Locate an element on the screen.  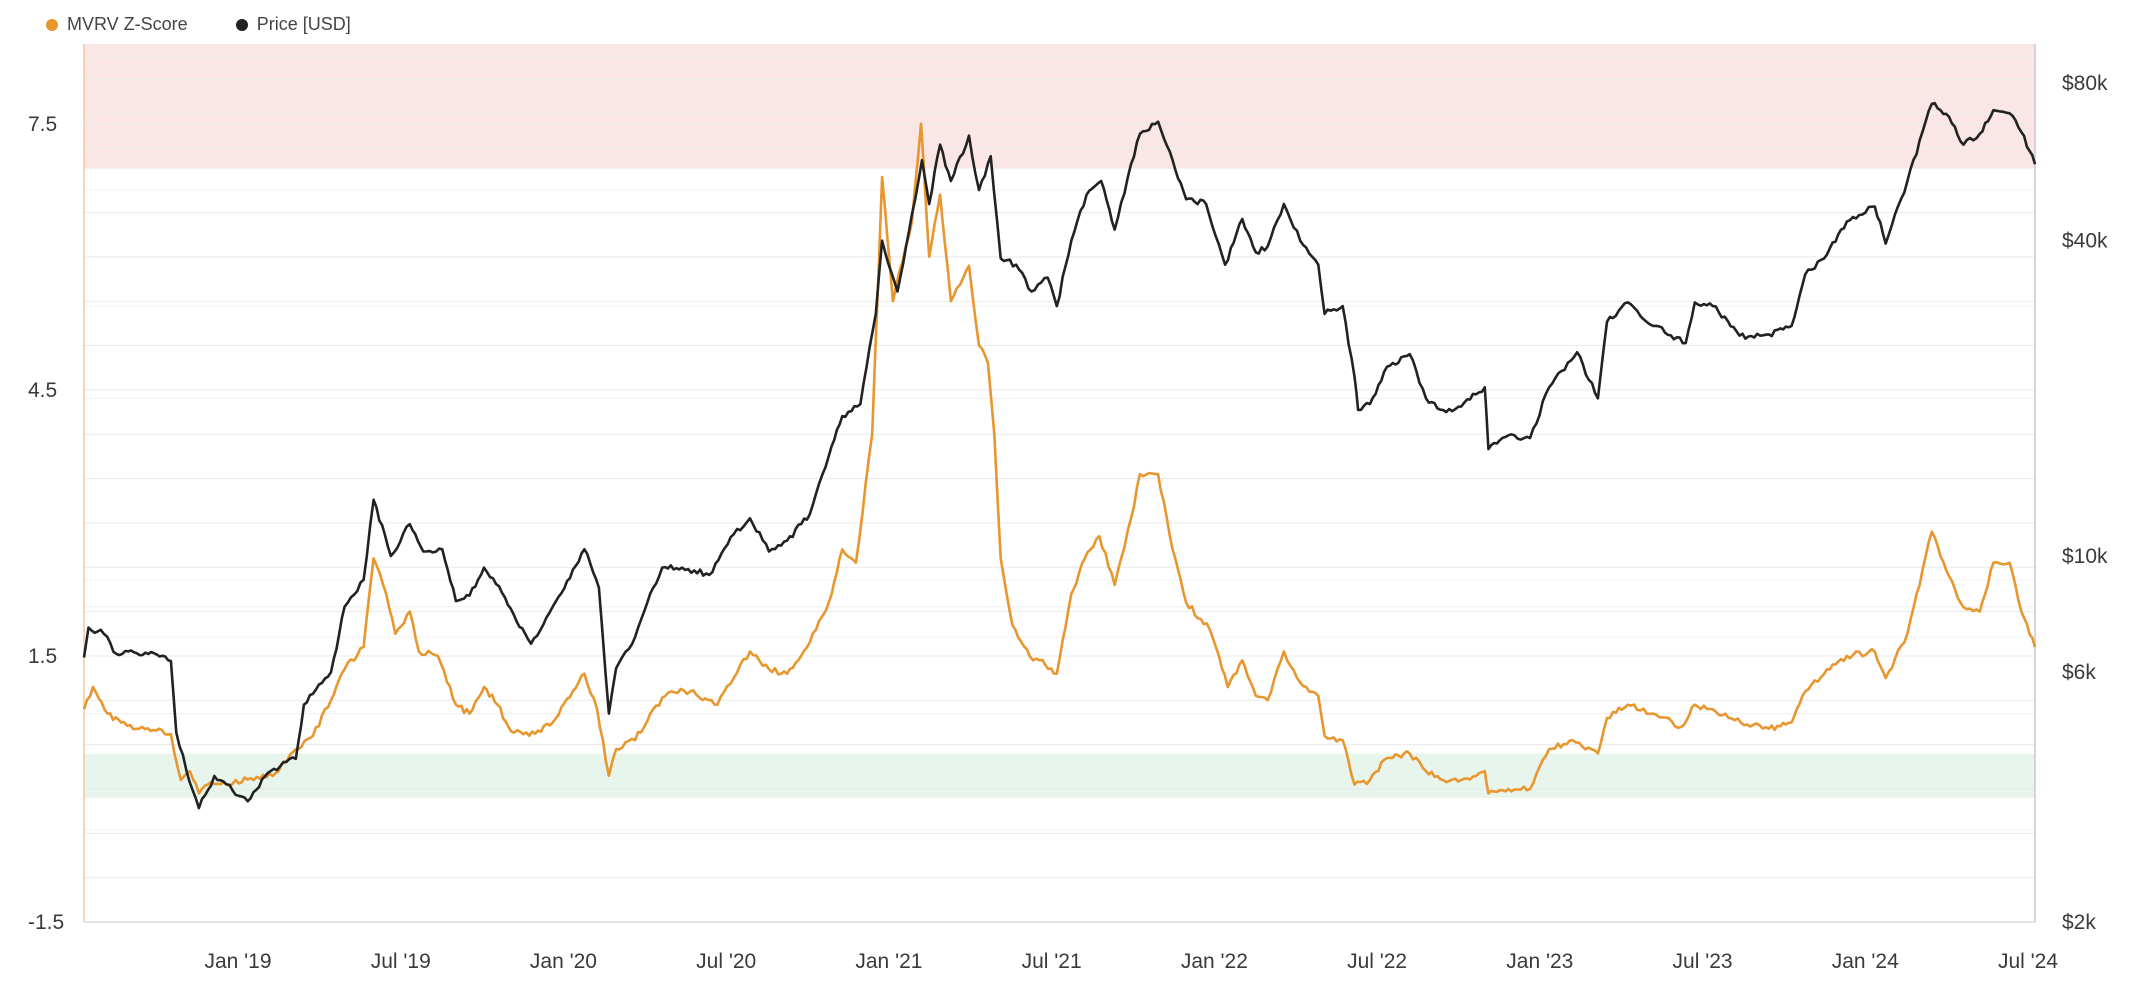
x-tick-label: Jan '19 is located at coordinates (237, 961).